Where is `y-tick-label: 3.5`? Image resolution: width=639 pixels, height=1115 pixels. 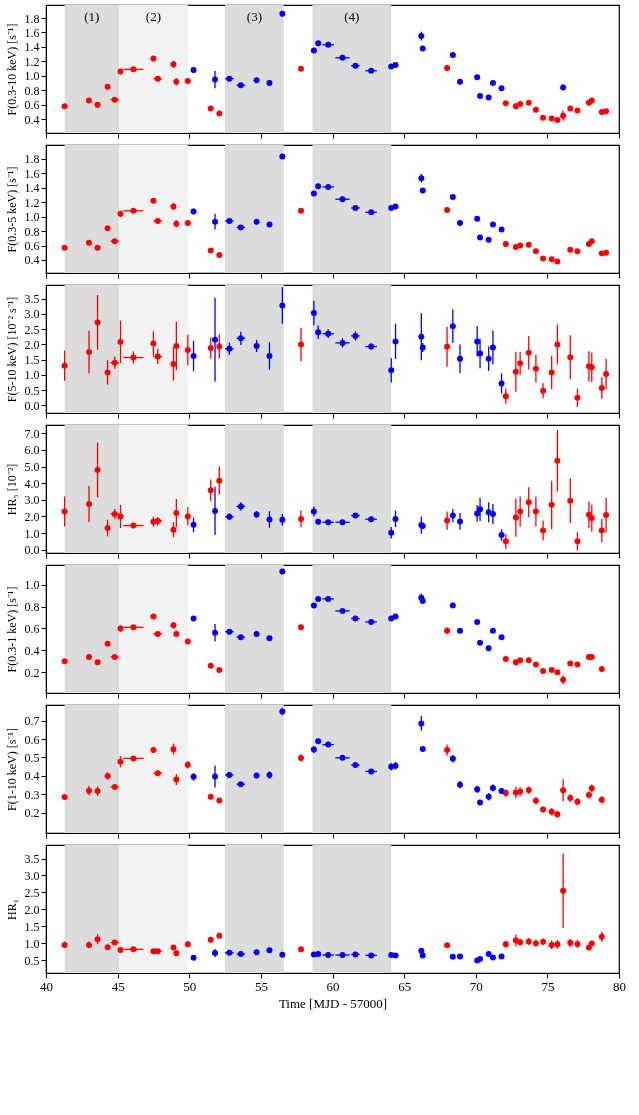
y-tick-label: 3.5 is located at coordinates (32, 859).